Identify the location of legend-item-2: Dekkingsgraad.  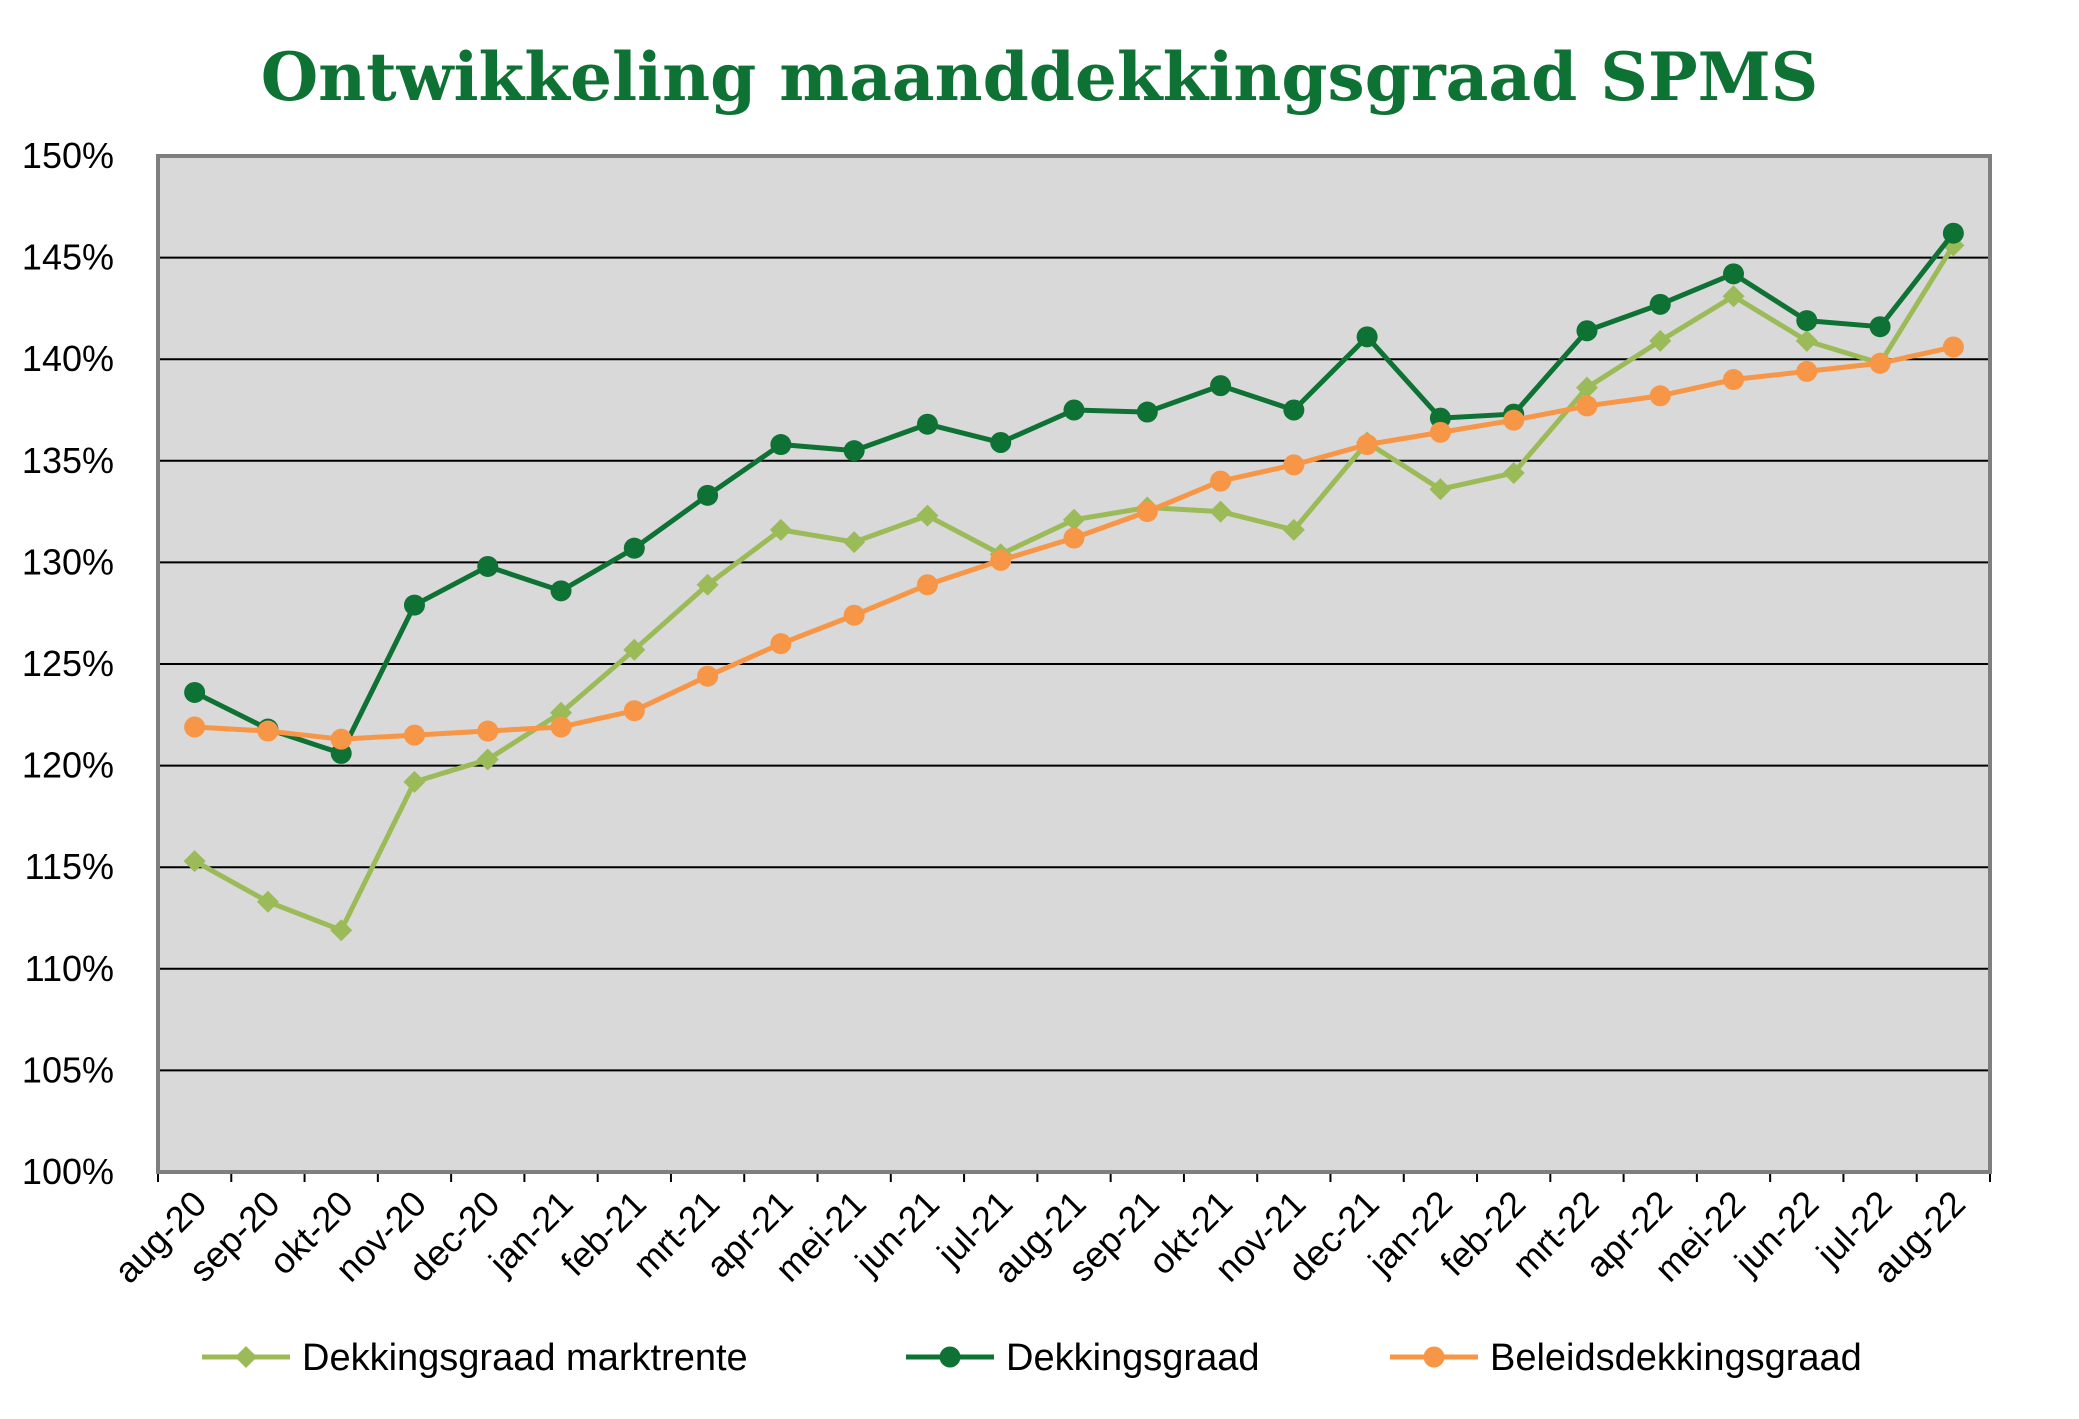
(1082, 1358).